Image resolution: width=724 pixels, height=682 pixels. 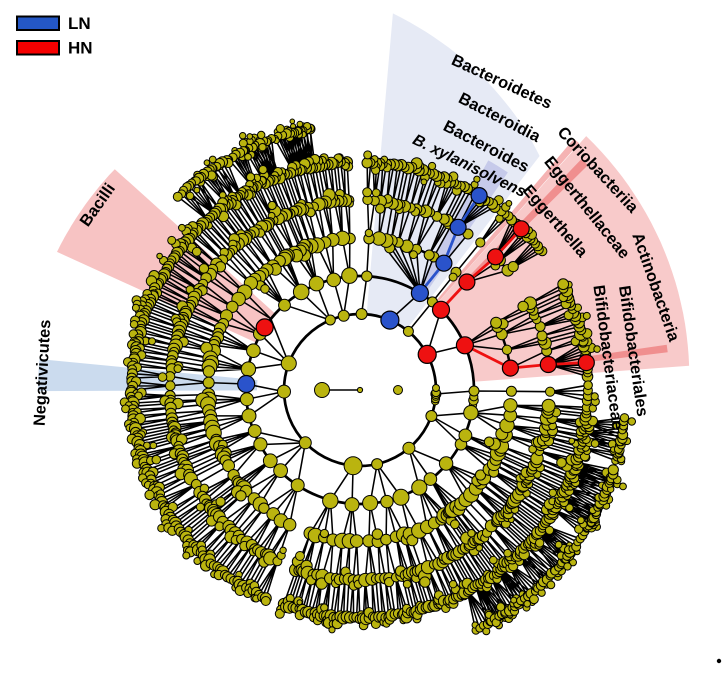 I want to click on svg-text: HN, so click(x=80, y=48).